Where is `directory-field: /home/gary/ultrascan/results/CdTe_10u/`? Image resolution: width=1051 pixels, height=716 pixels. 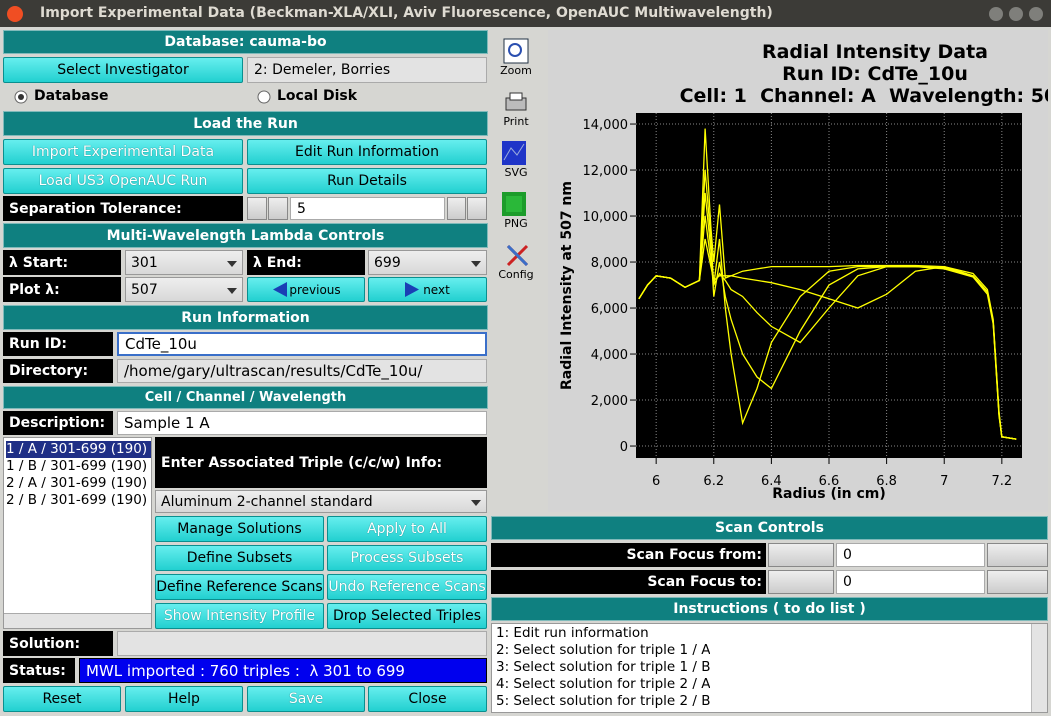 directory-field: /home/gary/ultrascan/results/CdTe_10u/ is located at coordinates (302, 371).